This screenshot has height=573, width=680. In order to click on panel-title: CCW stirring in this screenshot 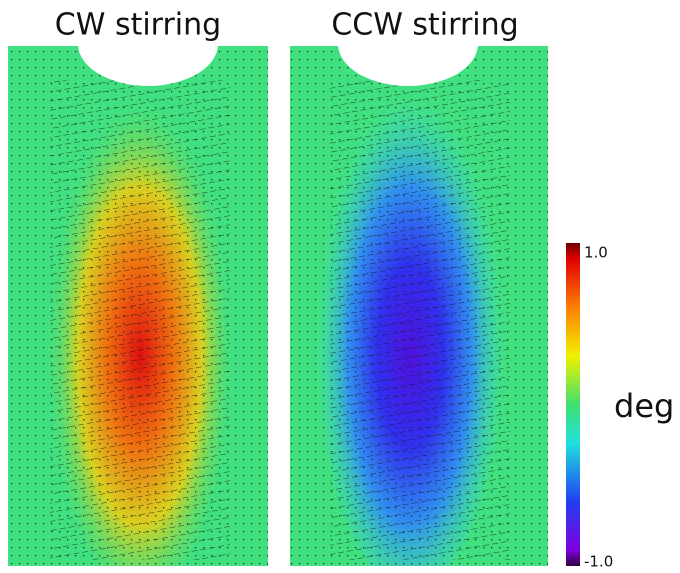, I will do `click(424, 25)`.